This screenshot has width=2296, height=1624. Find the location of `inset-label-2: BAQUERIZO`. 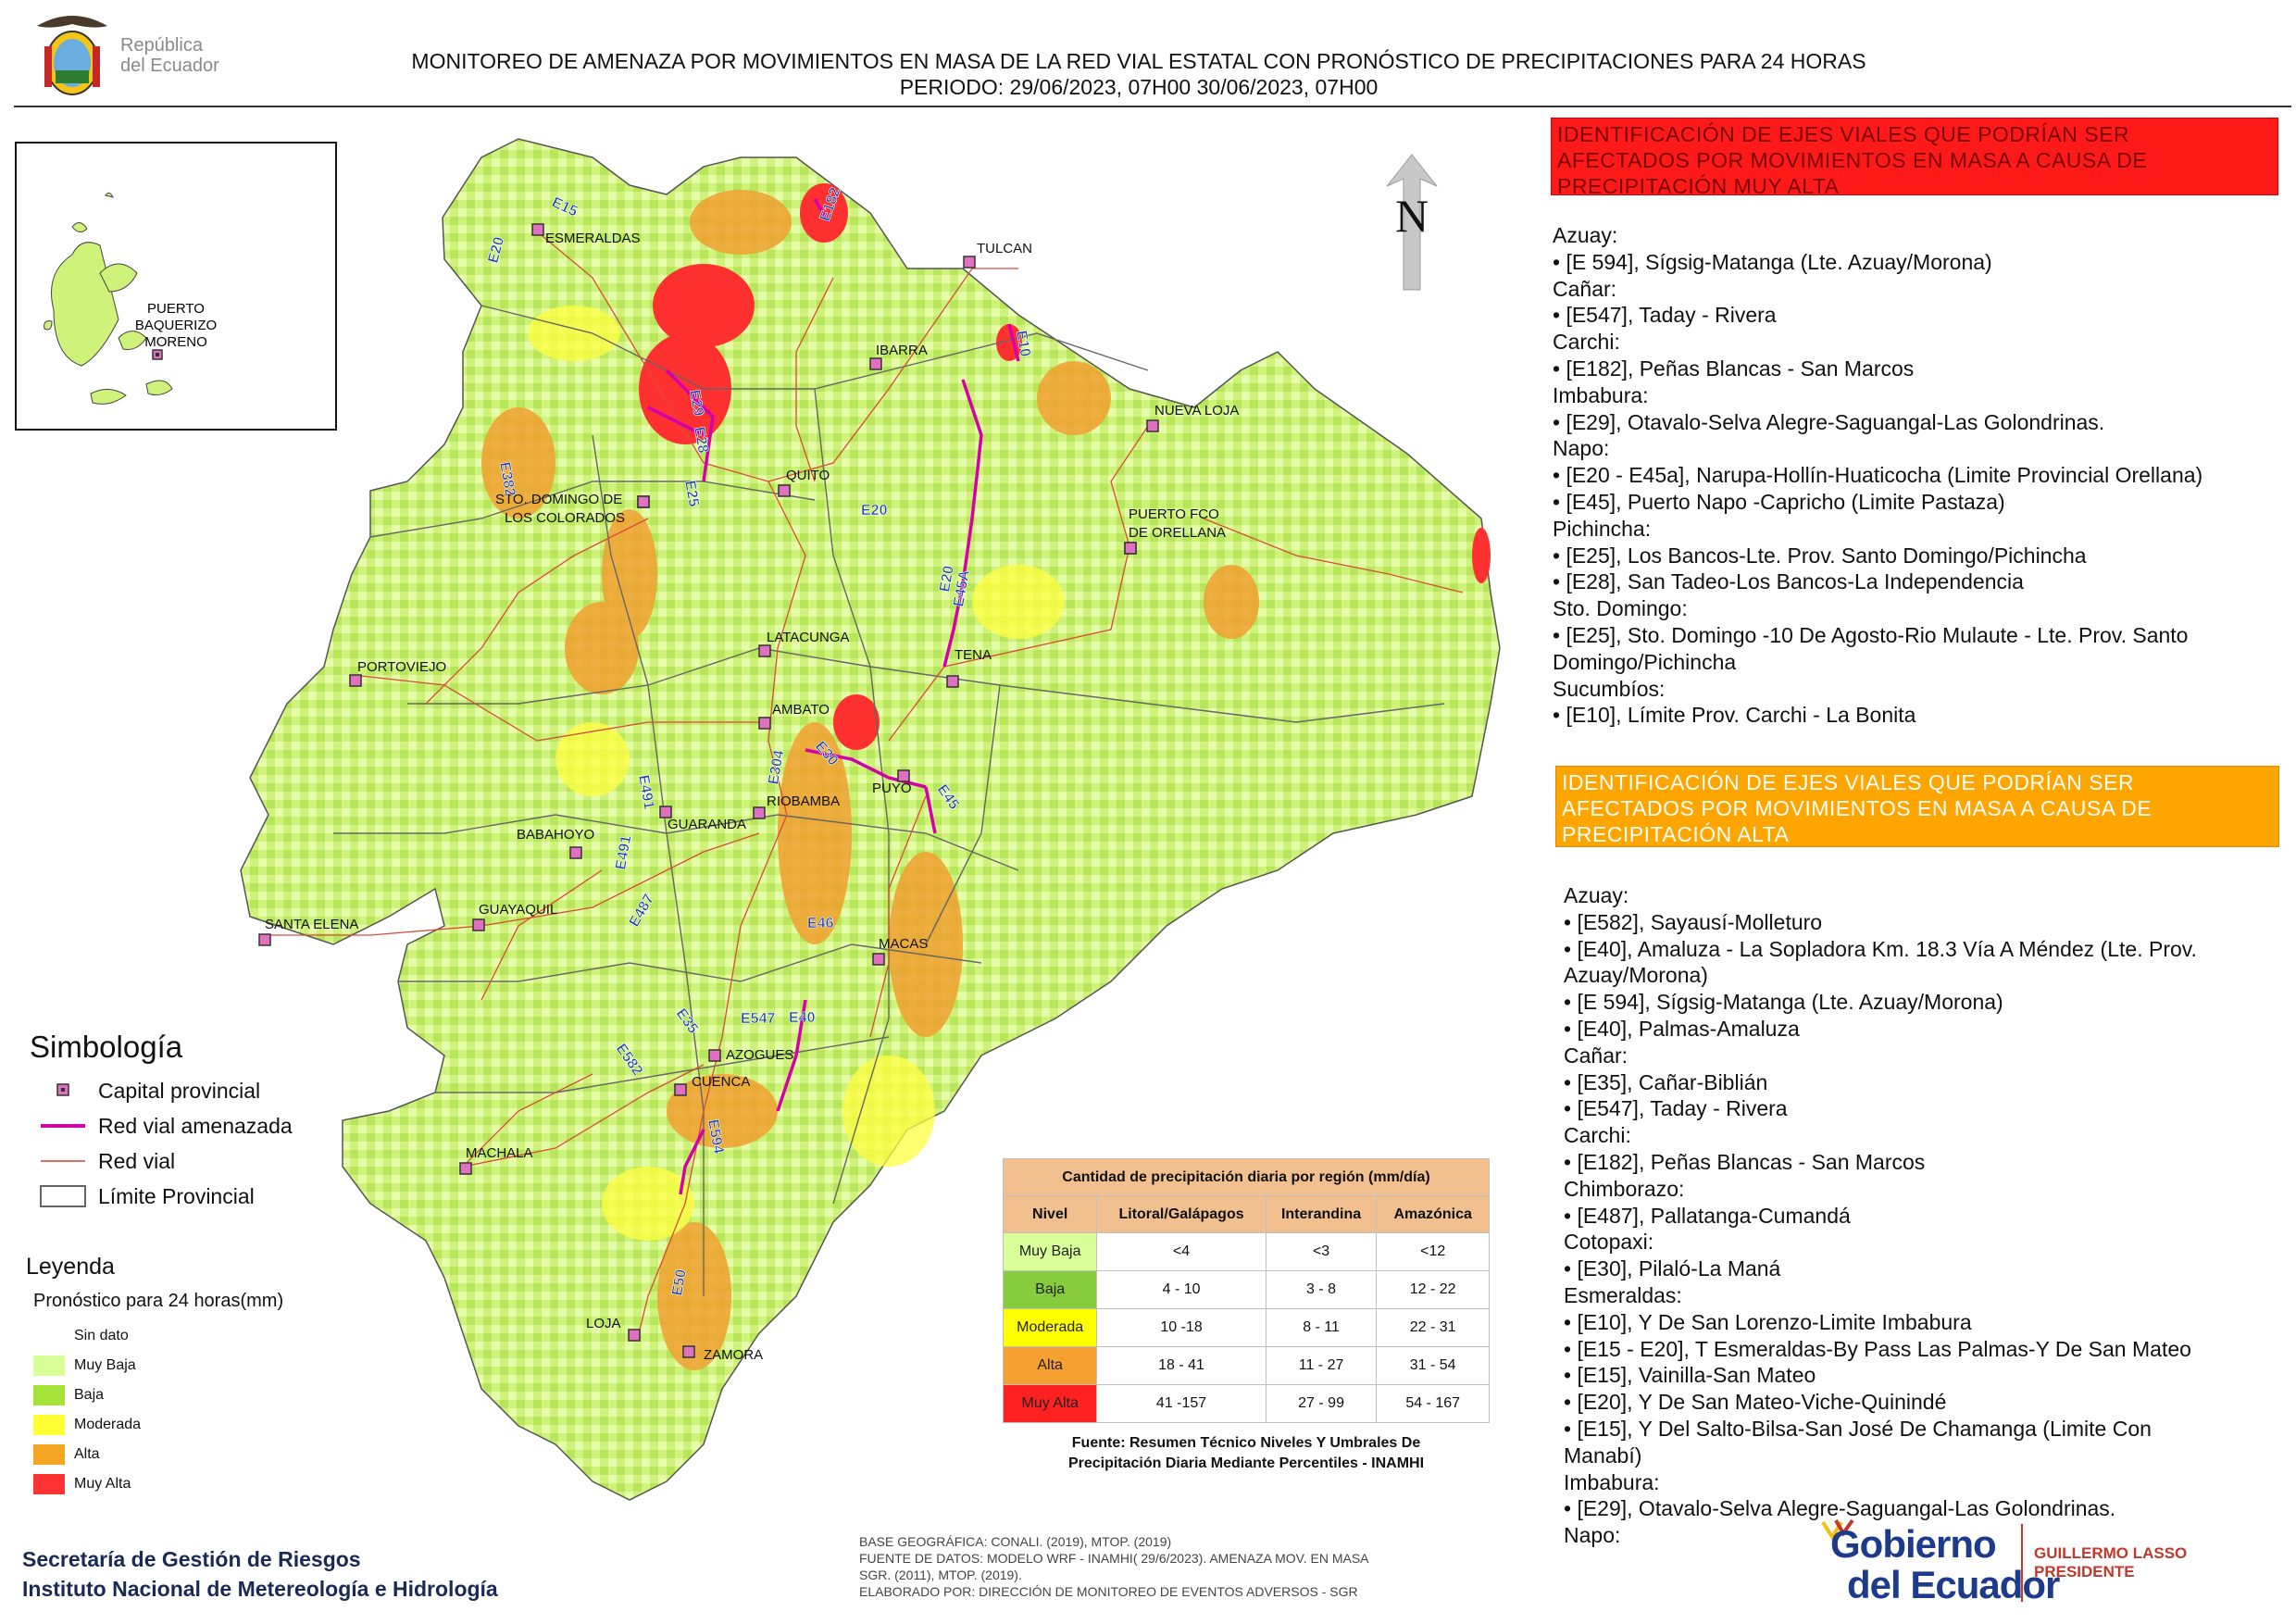

inset-label-2: BAQUERIZO is located at coordinates (176, 325).